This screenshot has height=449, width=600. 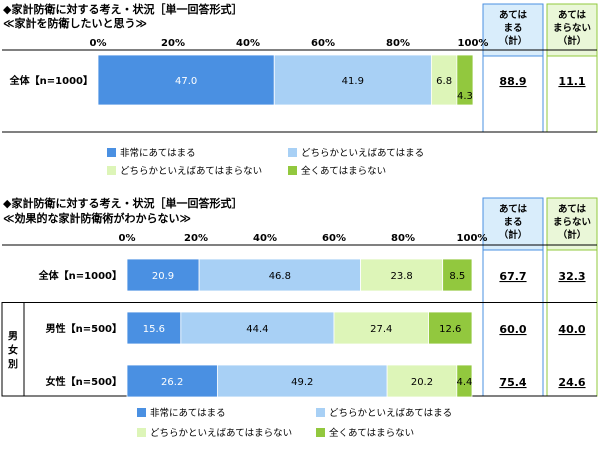 What do you see at coordinates (97, 218) in the screenshot?
I see `chart-subtitle: ≪効果的な家計防衛術がわからない≫` at bounding box center [97, 218].